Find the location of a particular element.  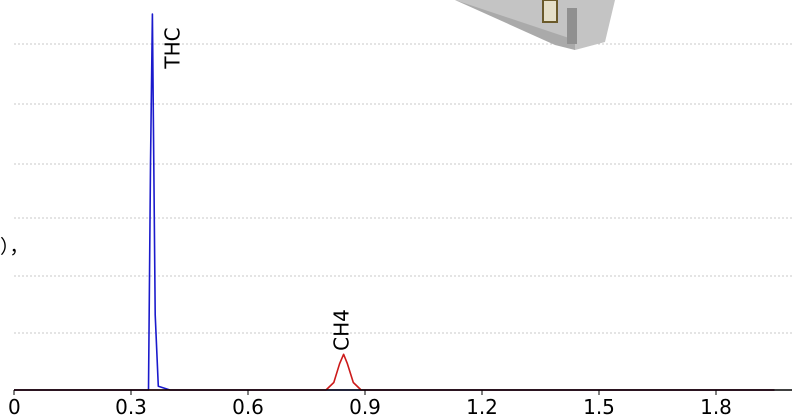

analyzer-device-image is located at coordinates (535, 25).